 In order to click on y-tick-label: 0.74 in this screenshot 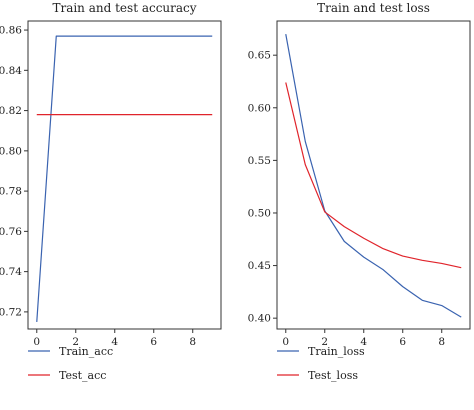, I will do `click(11, 272)`.